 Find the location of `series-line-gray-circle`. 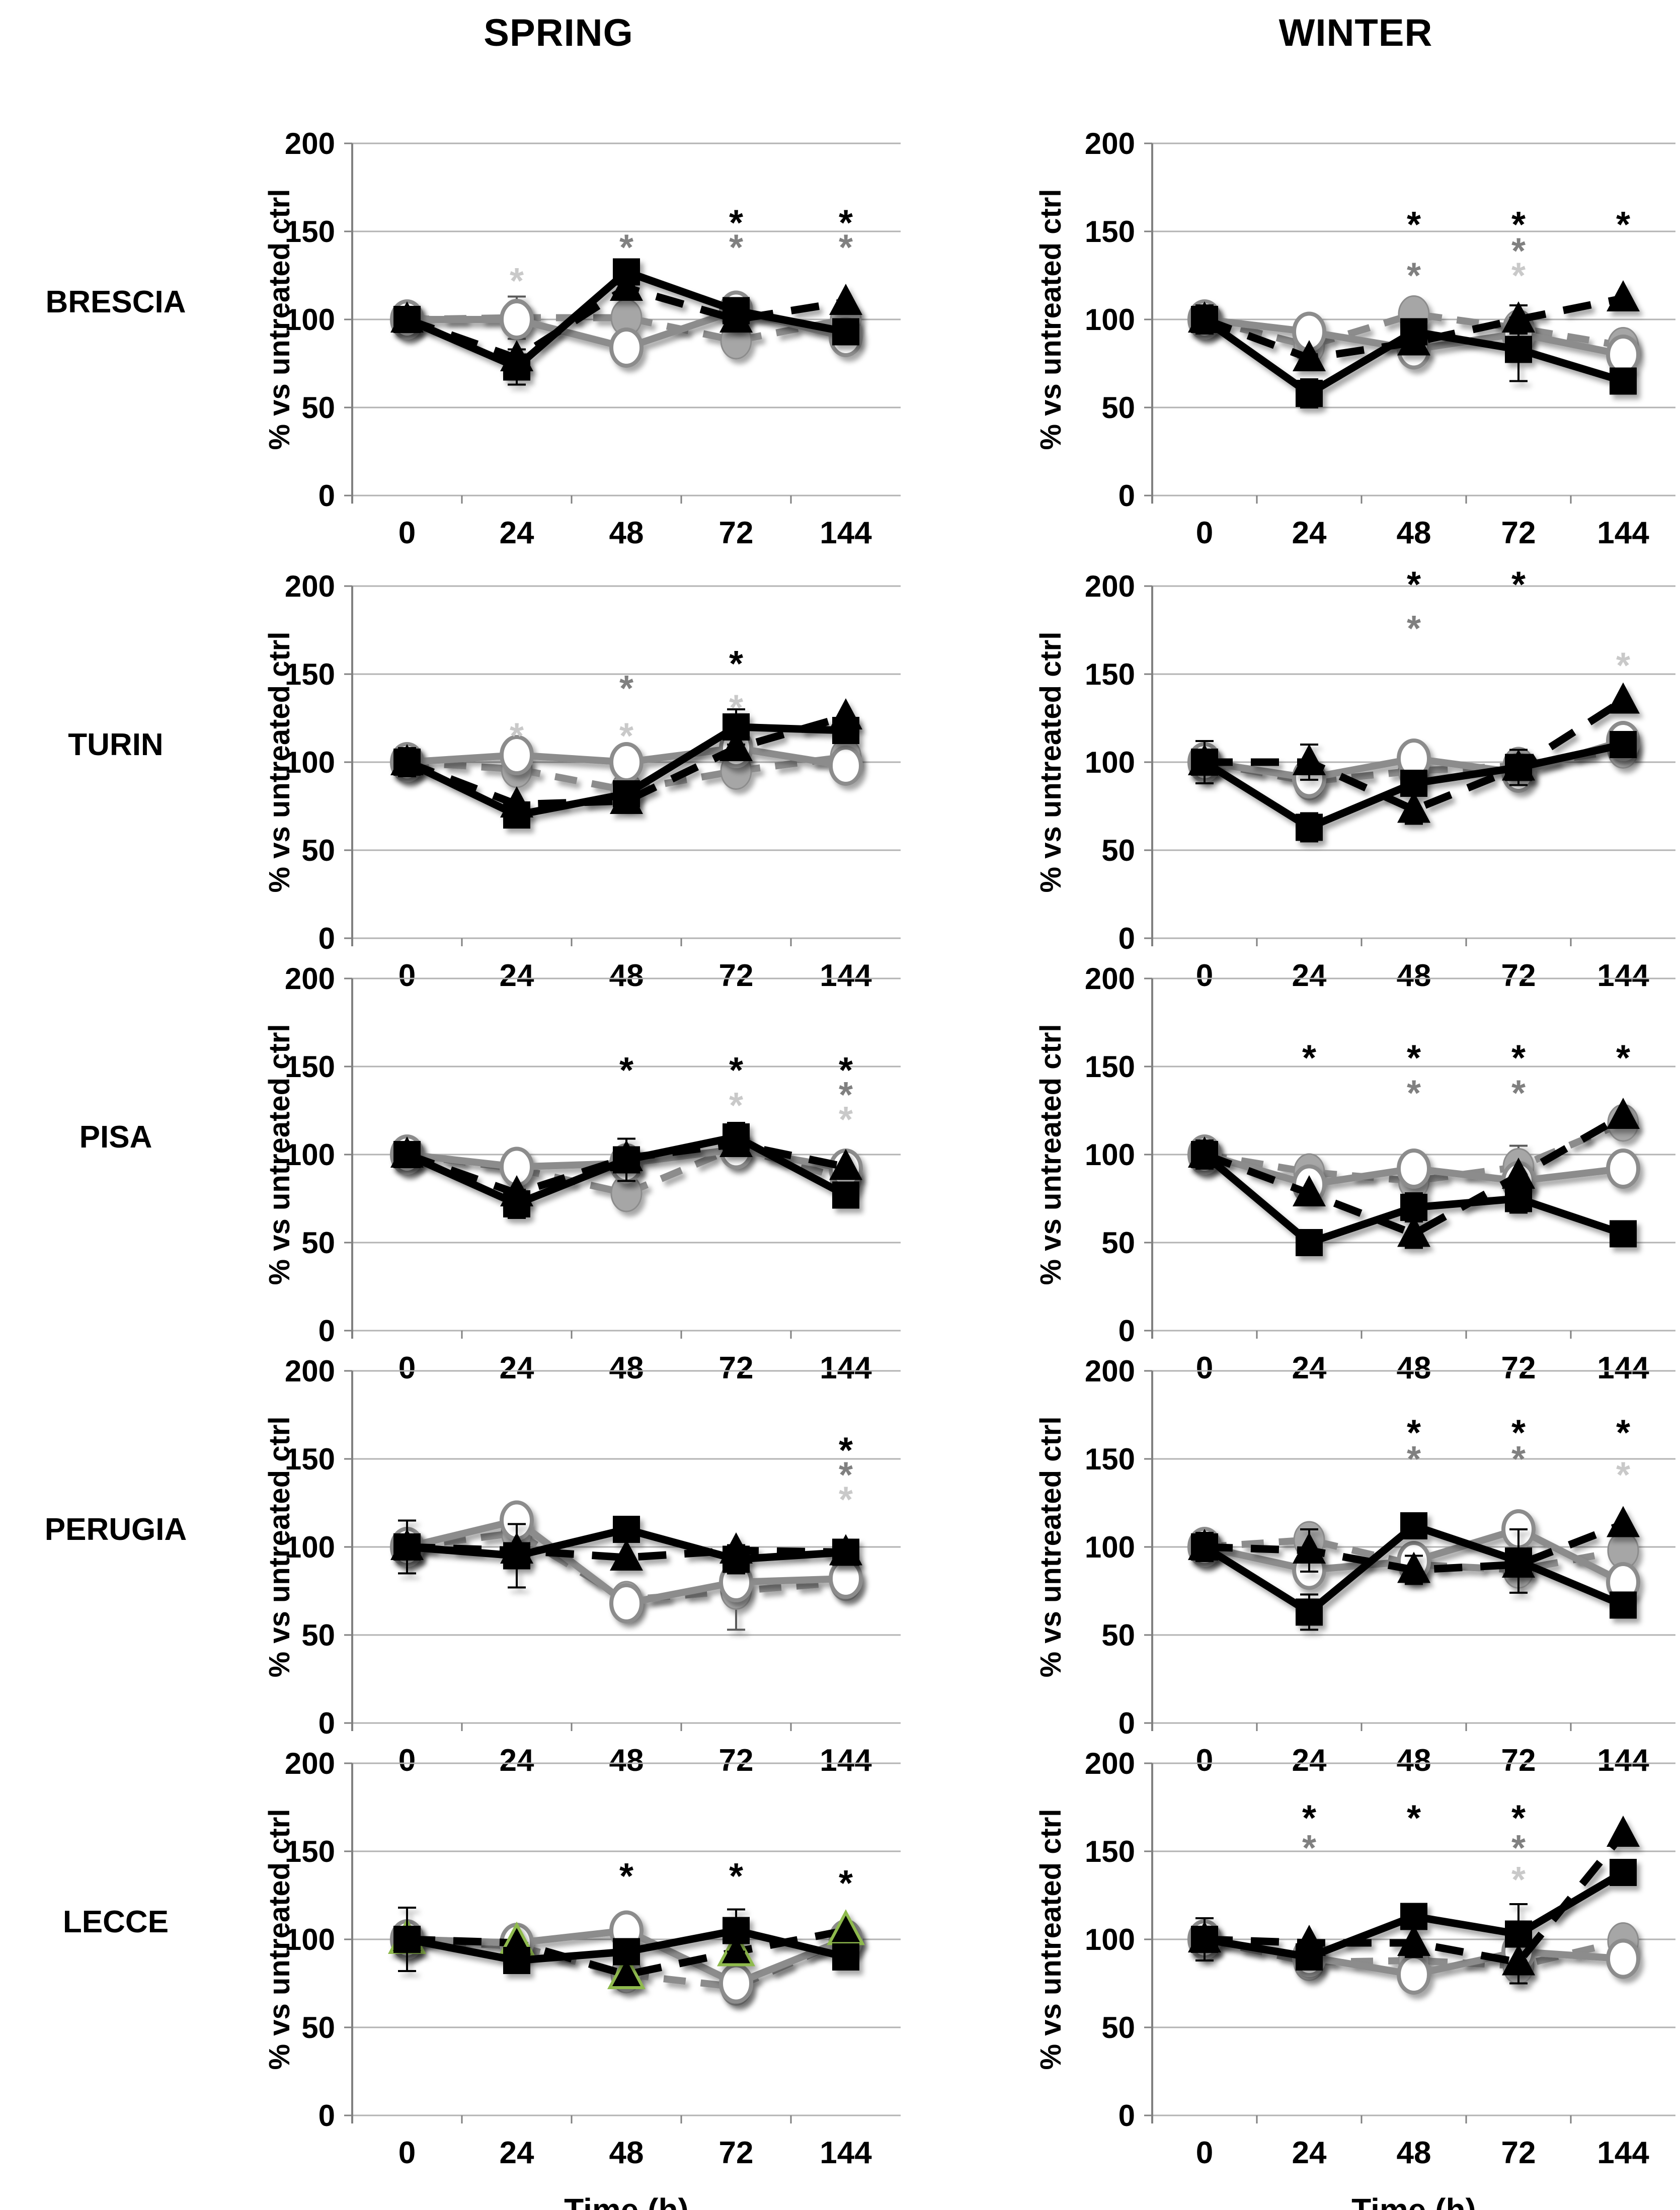

series-line-gray-circle is located at coordinates (1414, 1555).